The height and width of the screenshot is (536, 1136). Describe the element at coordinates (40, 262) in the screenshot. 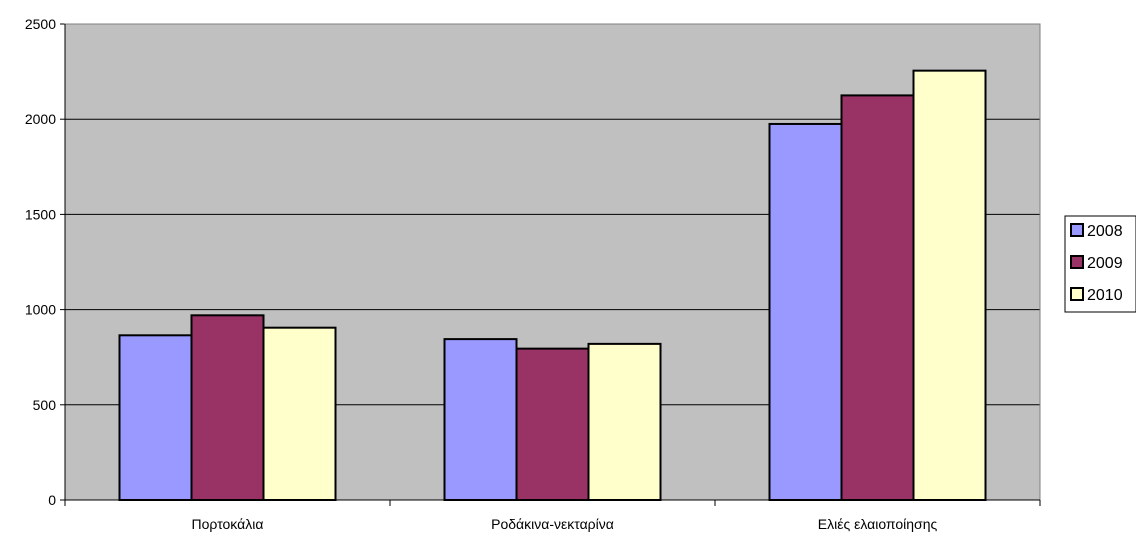

I see `y-tick-labels: 0 500 1000 1500 2000 2500` at that location.